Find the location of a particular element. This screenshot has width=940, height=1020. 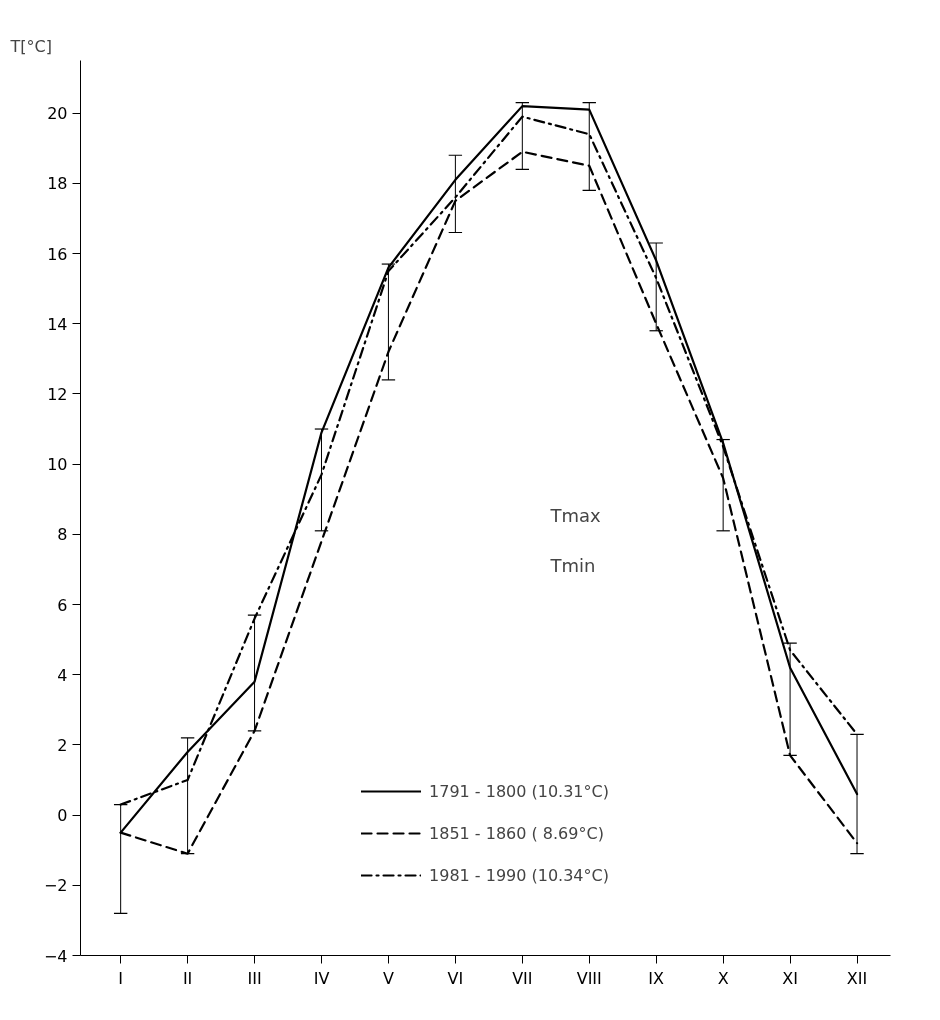

x-tick-label: VI is located at coordinates (455, 978).